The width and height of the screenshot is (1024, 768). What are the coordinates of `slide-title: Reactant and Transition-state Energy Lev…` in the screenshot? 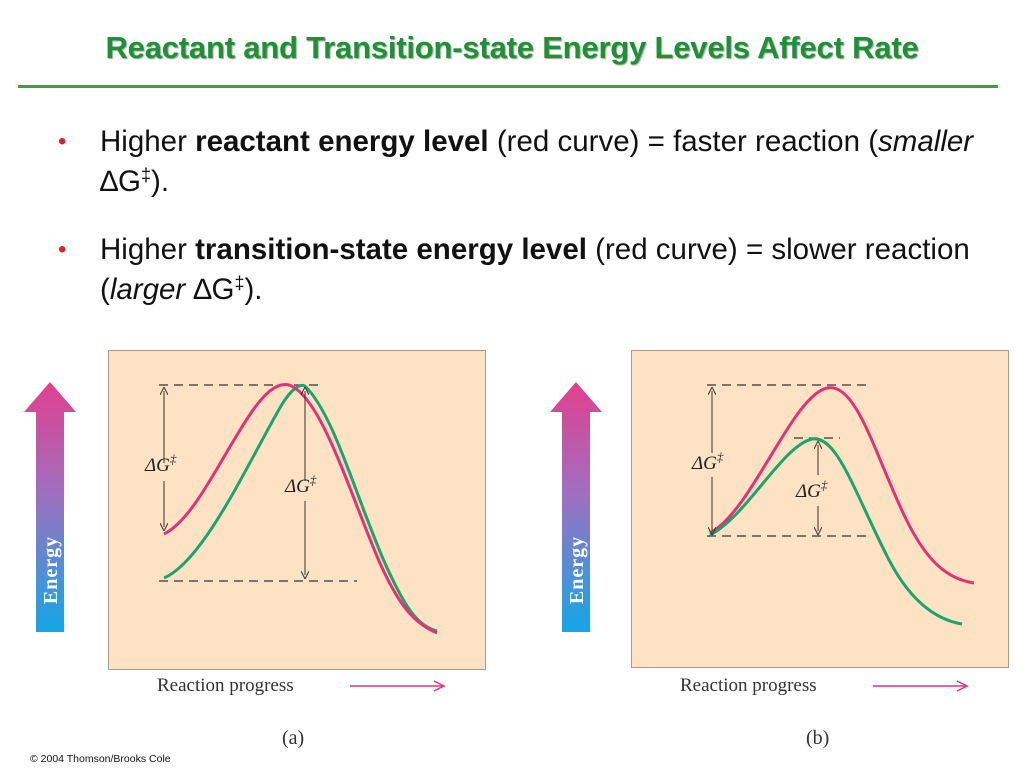 It's located at (512, 47).